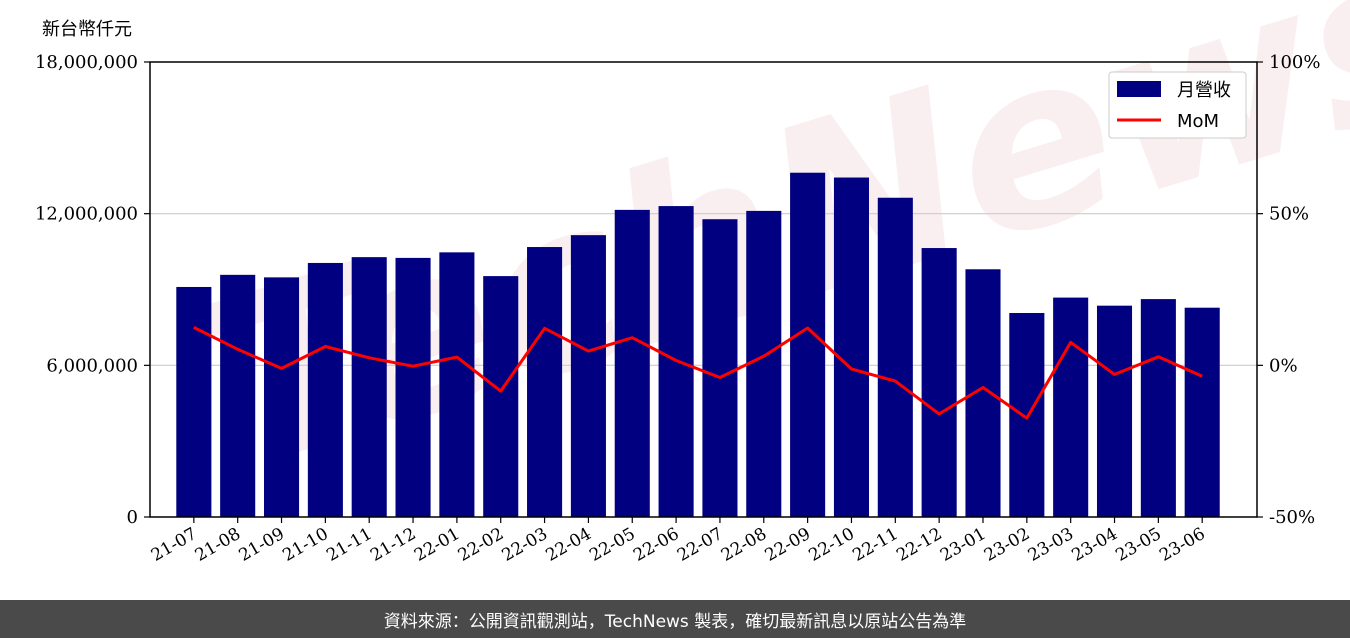 The image size is (1350, 638). Describe the element at coordinates (132, 517) in the screenshot. I see `y-left-tick-label: 0` at that location.